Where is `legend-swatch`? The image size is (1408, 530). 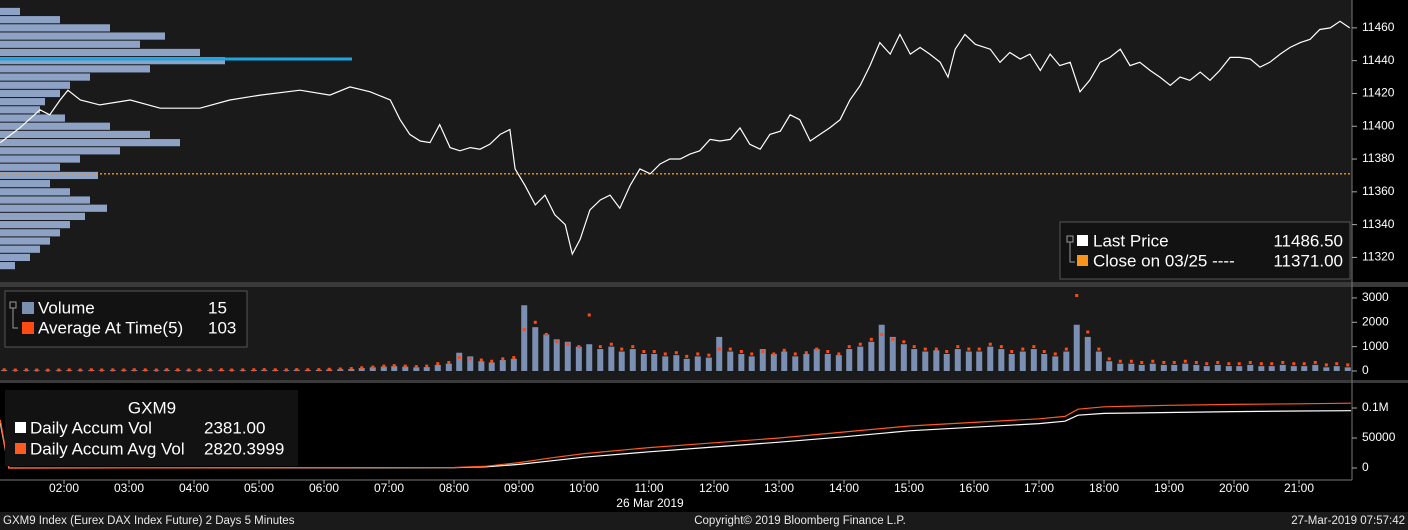
legend-swatch is located at coordinates (20, 427).